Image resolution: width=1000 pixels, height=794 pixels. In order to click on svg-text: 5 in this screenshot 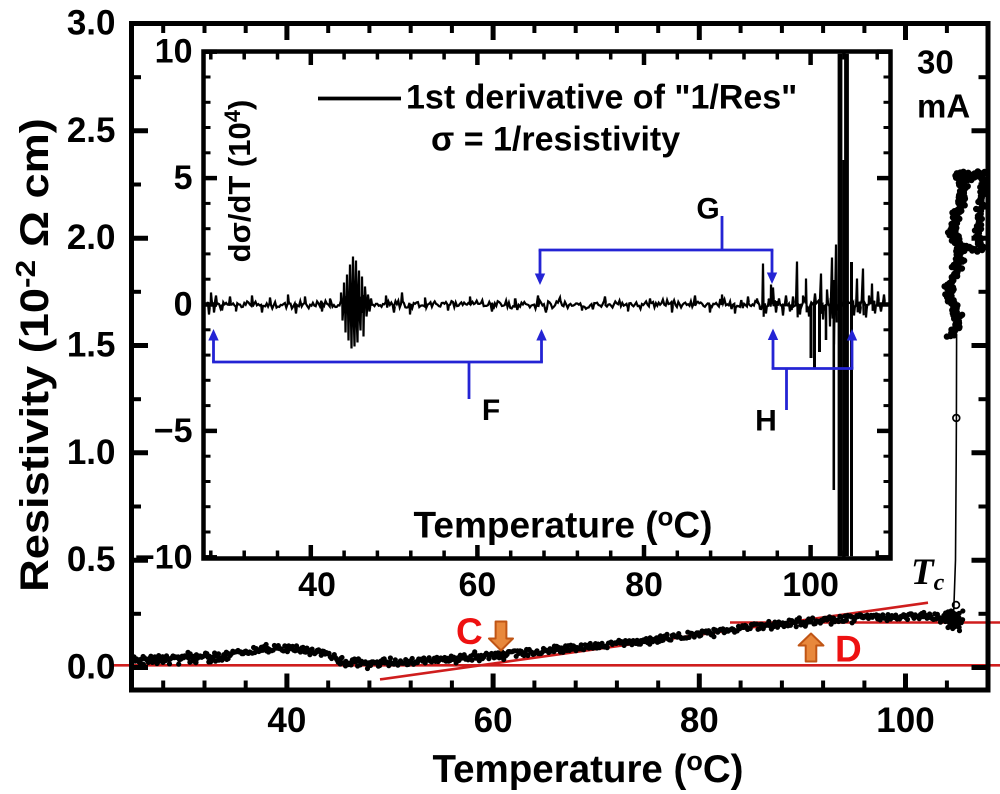, I will do `click(183, 178)`.